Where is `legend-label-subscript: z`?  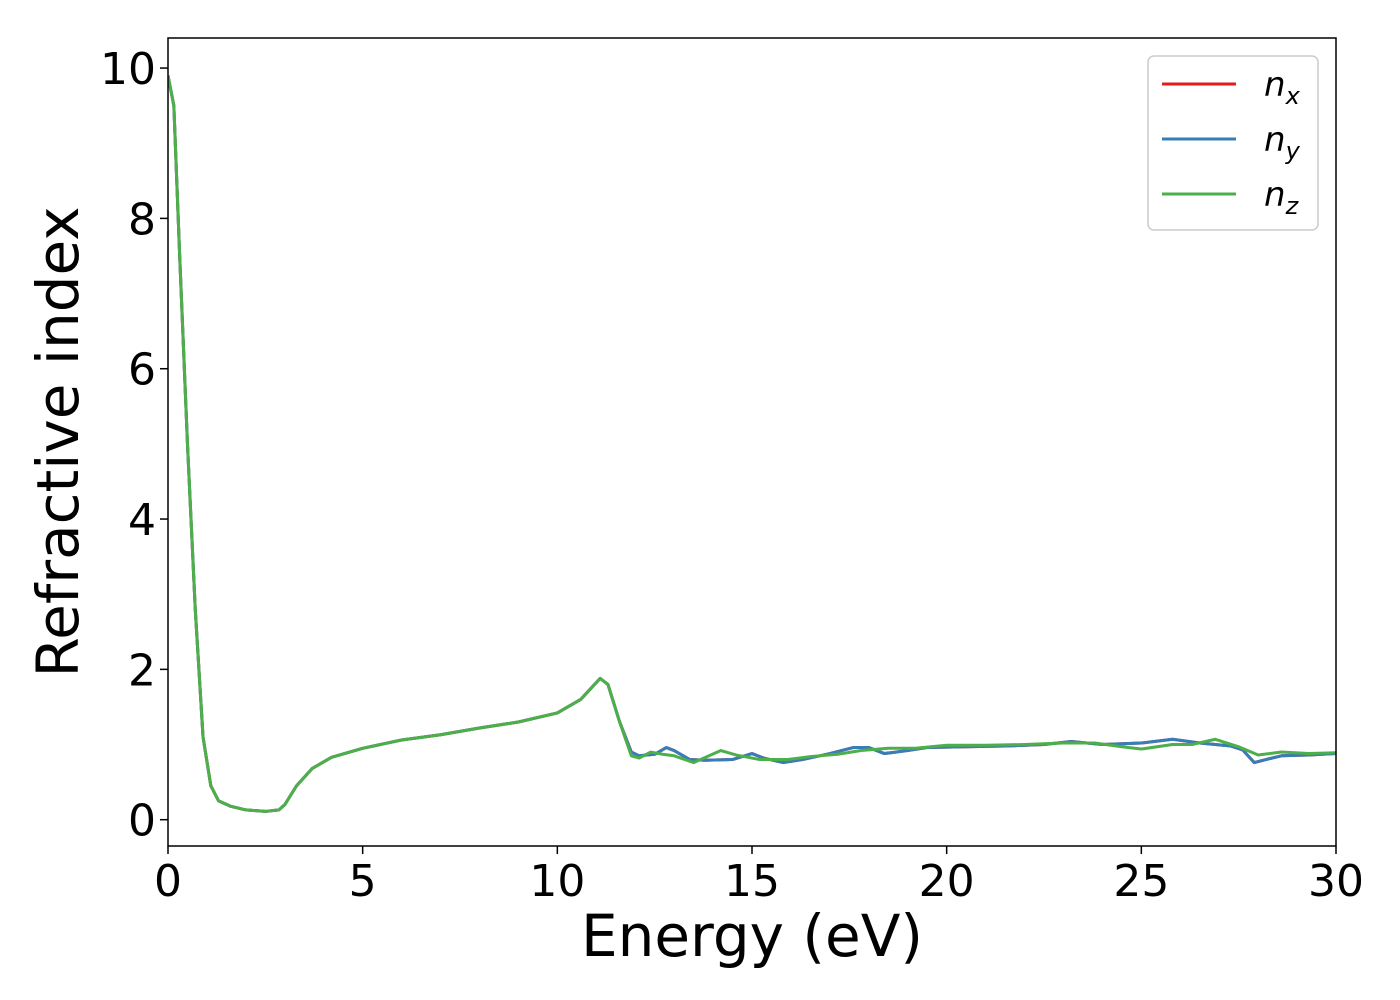
legend-label-subscript: z is located at coordinates (1292, 206).